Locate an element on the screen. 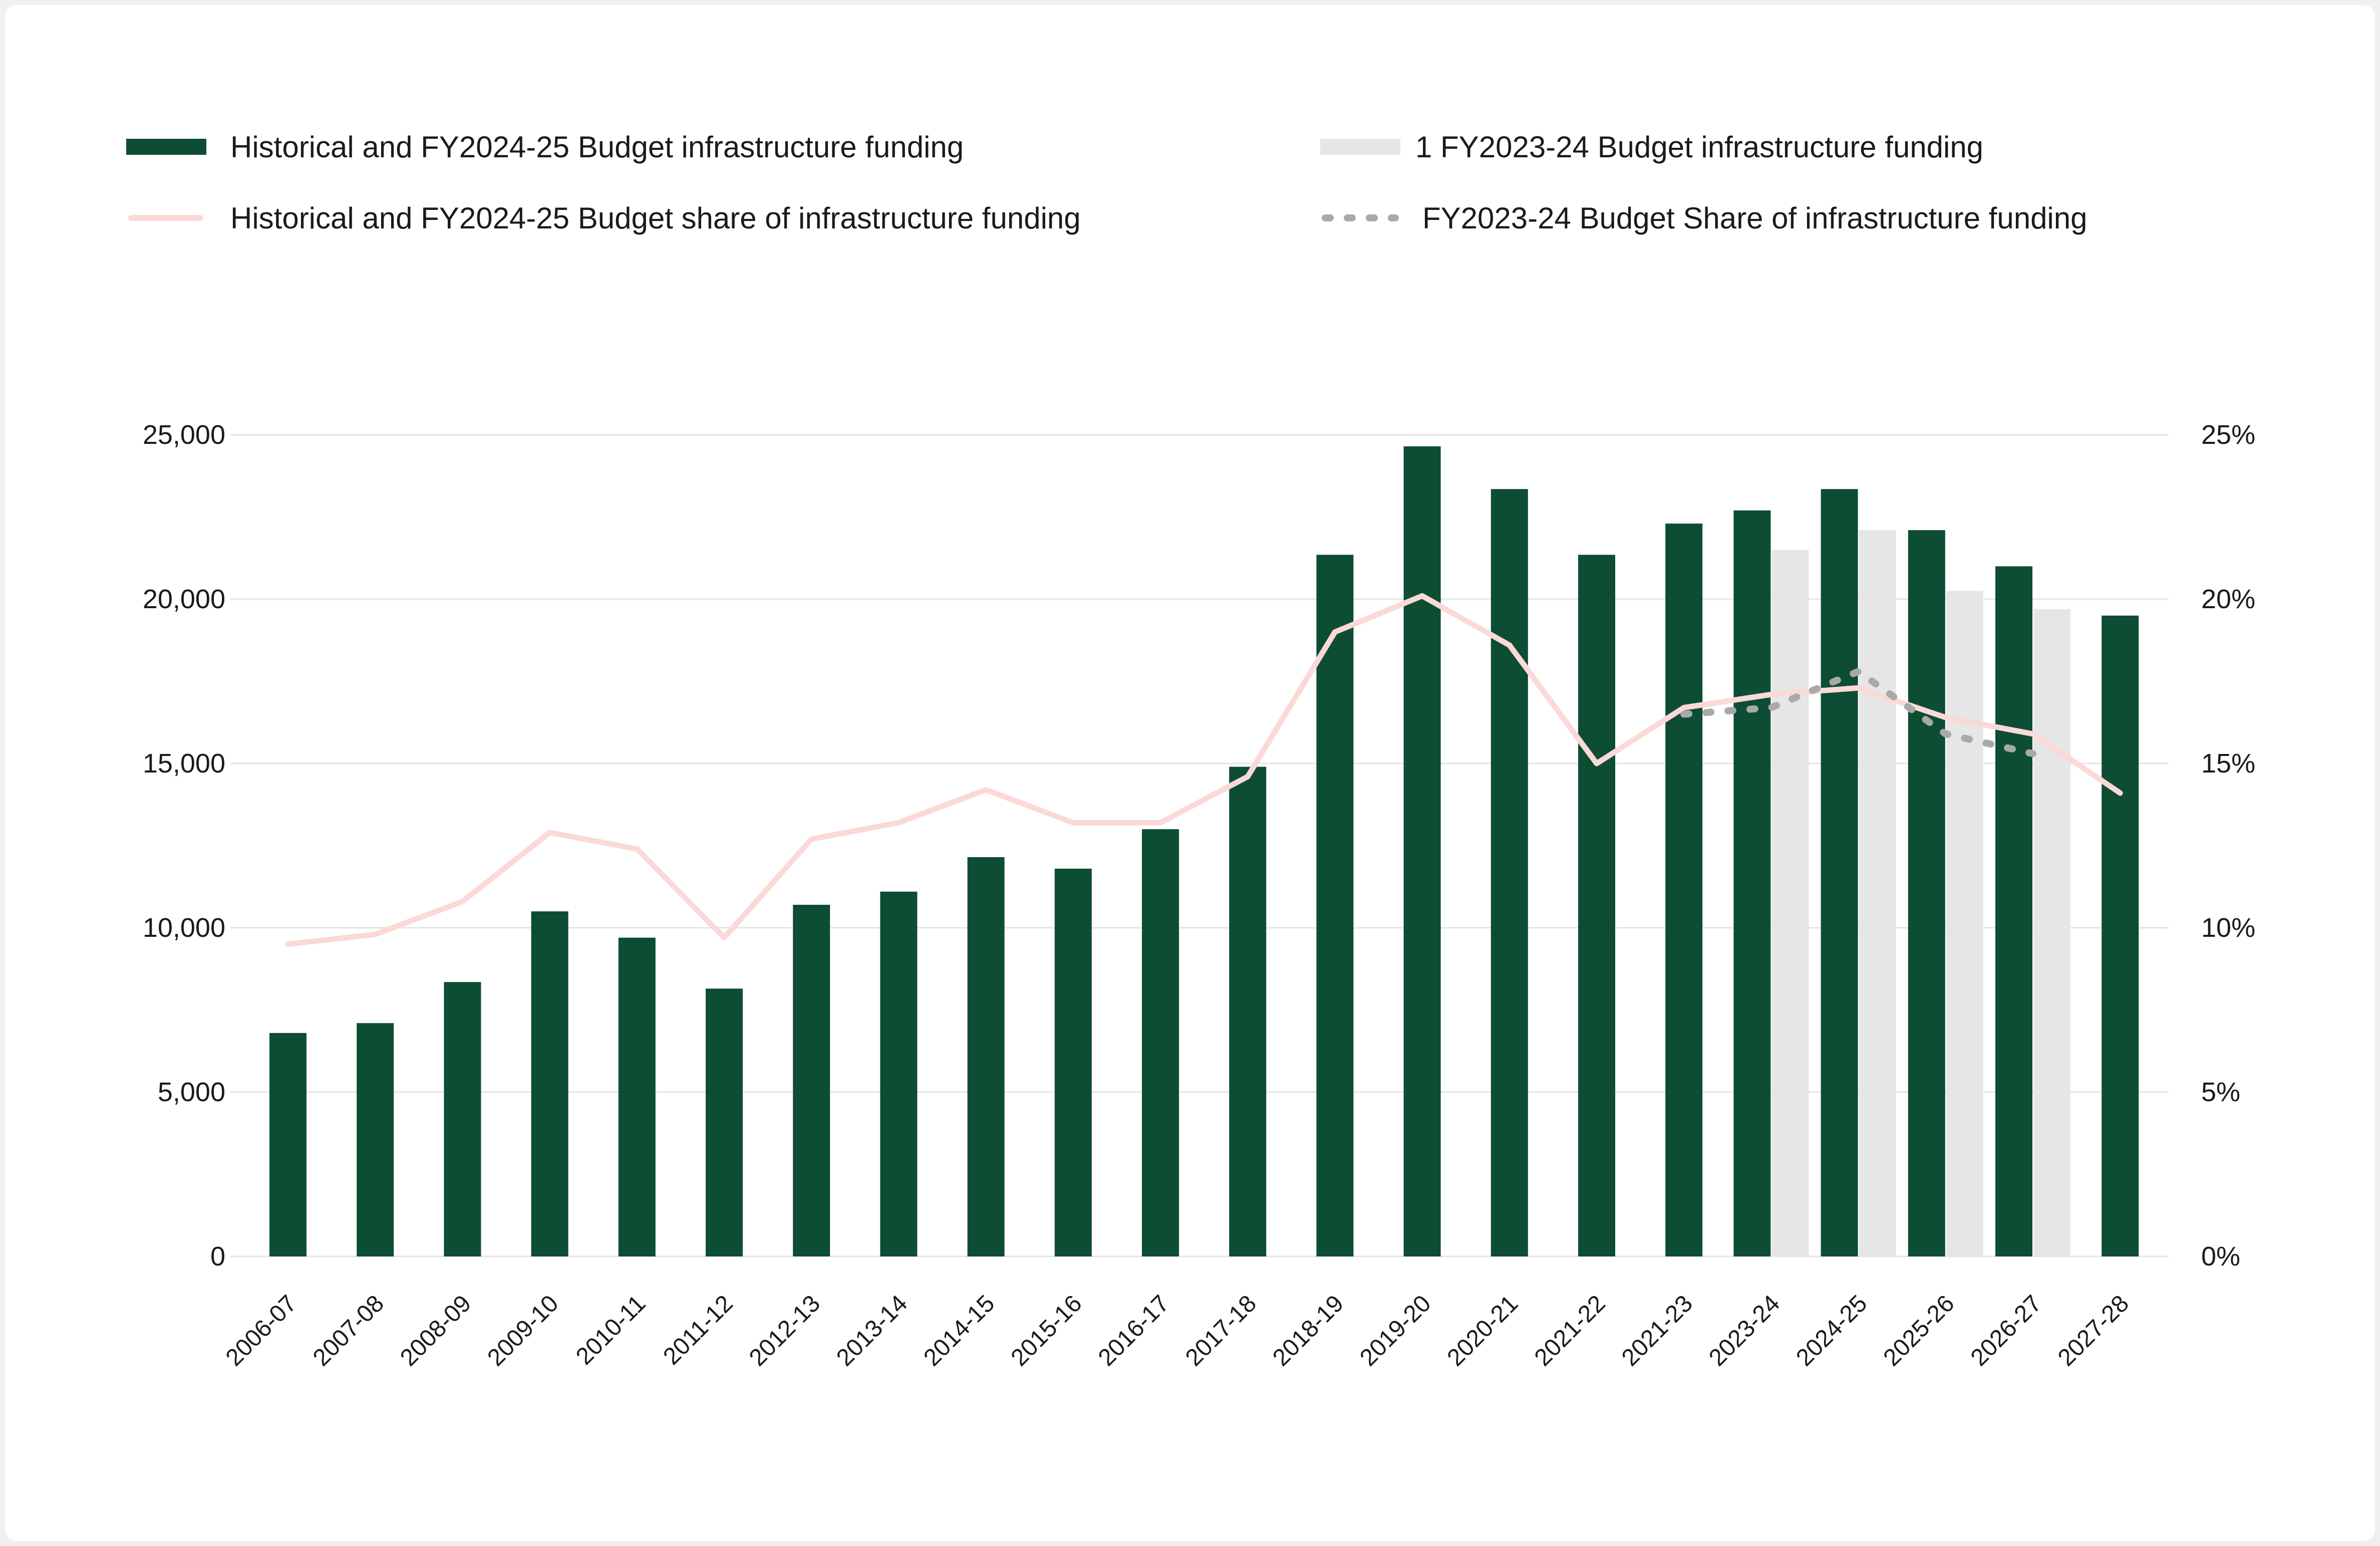 The height and width of the screenshot is (1546, 2380). left-axis-tick-label: 15,000 is located at coordinates (184, 764).